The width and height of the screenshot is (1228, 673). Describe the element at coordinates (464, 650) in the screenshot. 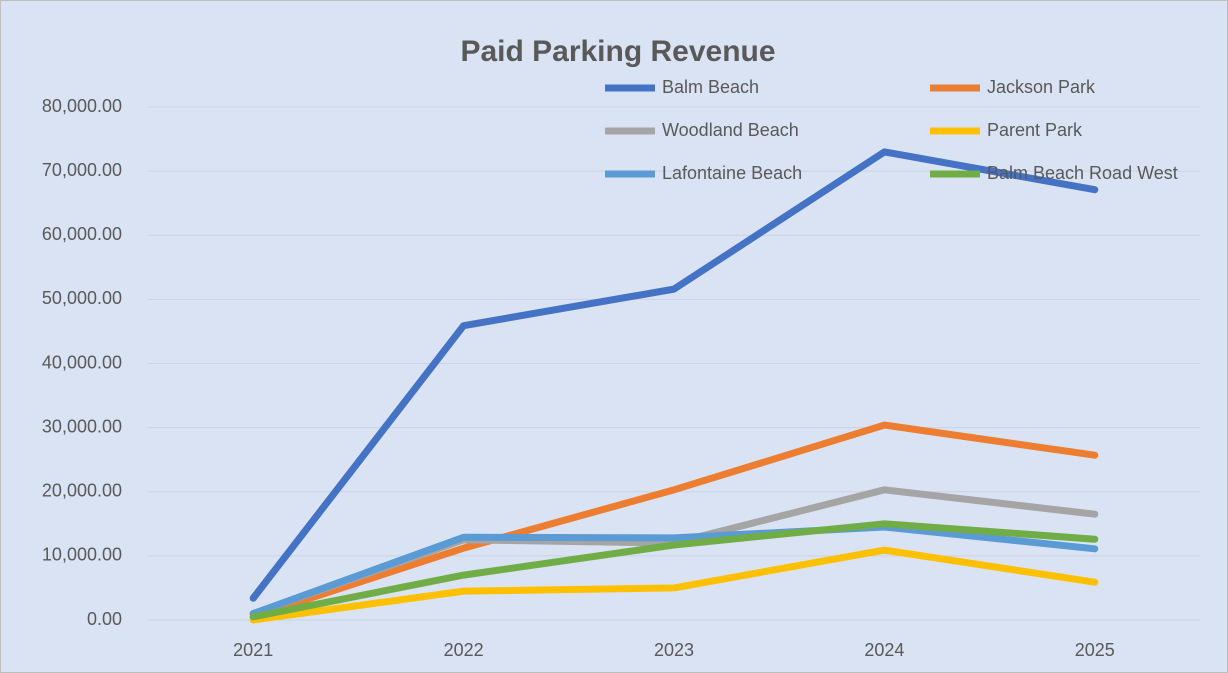

I see `x-tick-label: 2022` at that location.